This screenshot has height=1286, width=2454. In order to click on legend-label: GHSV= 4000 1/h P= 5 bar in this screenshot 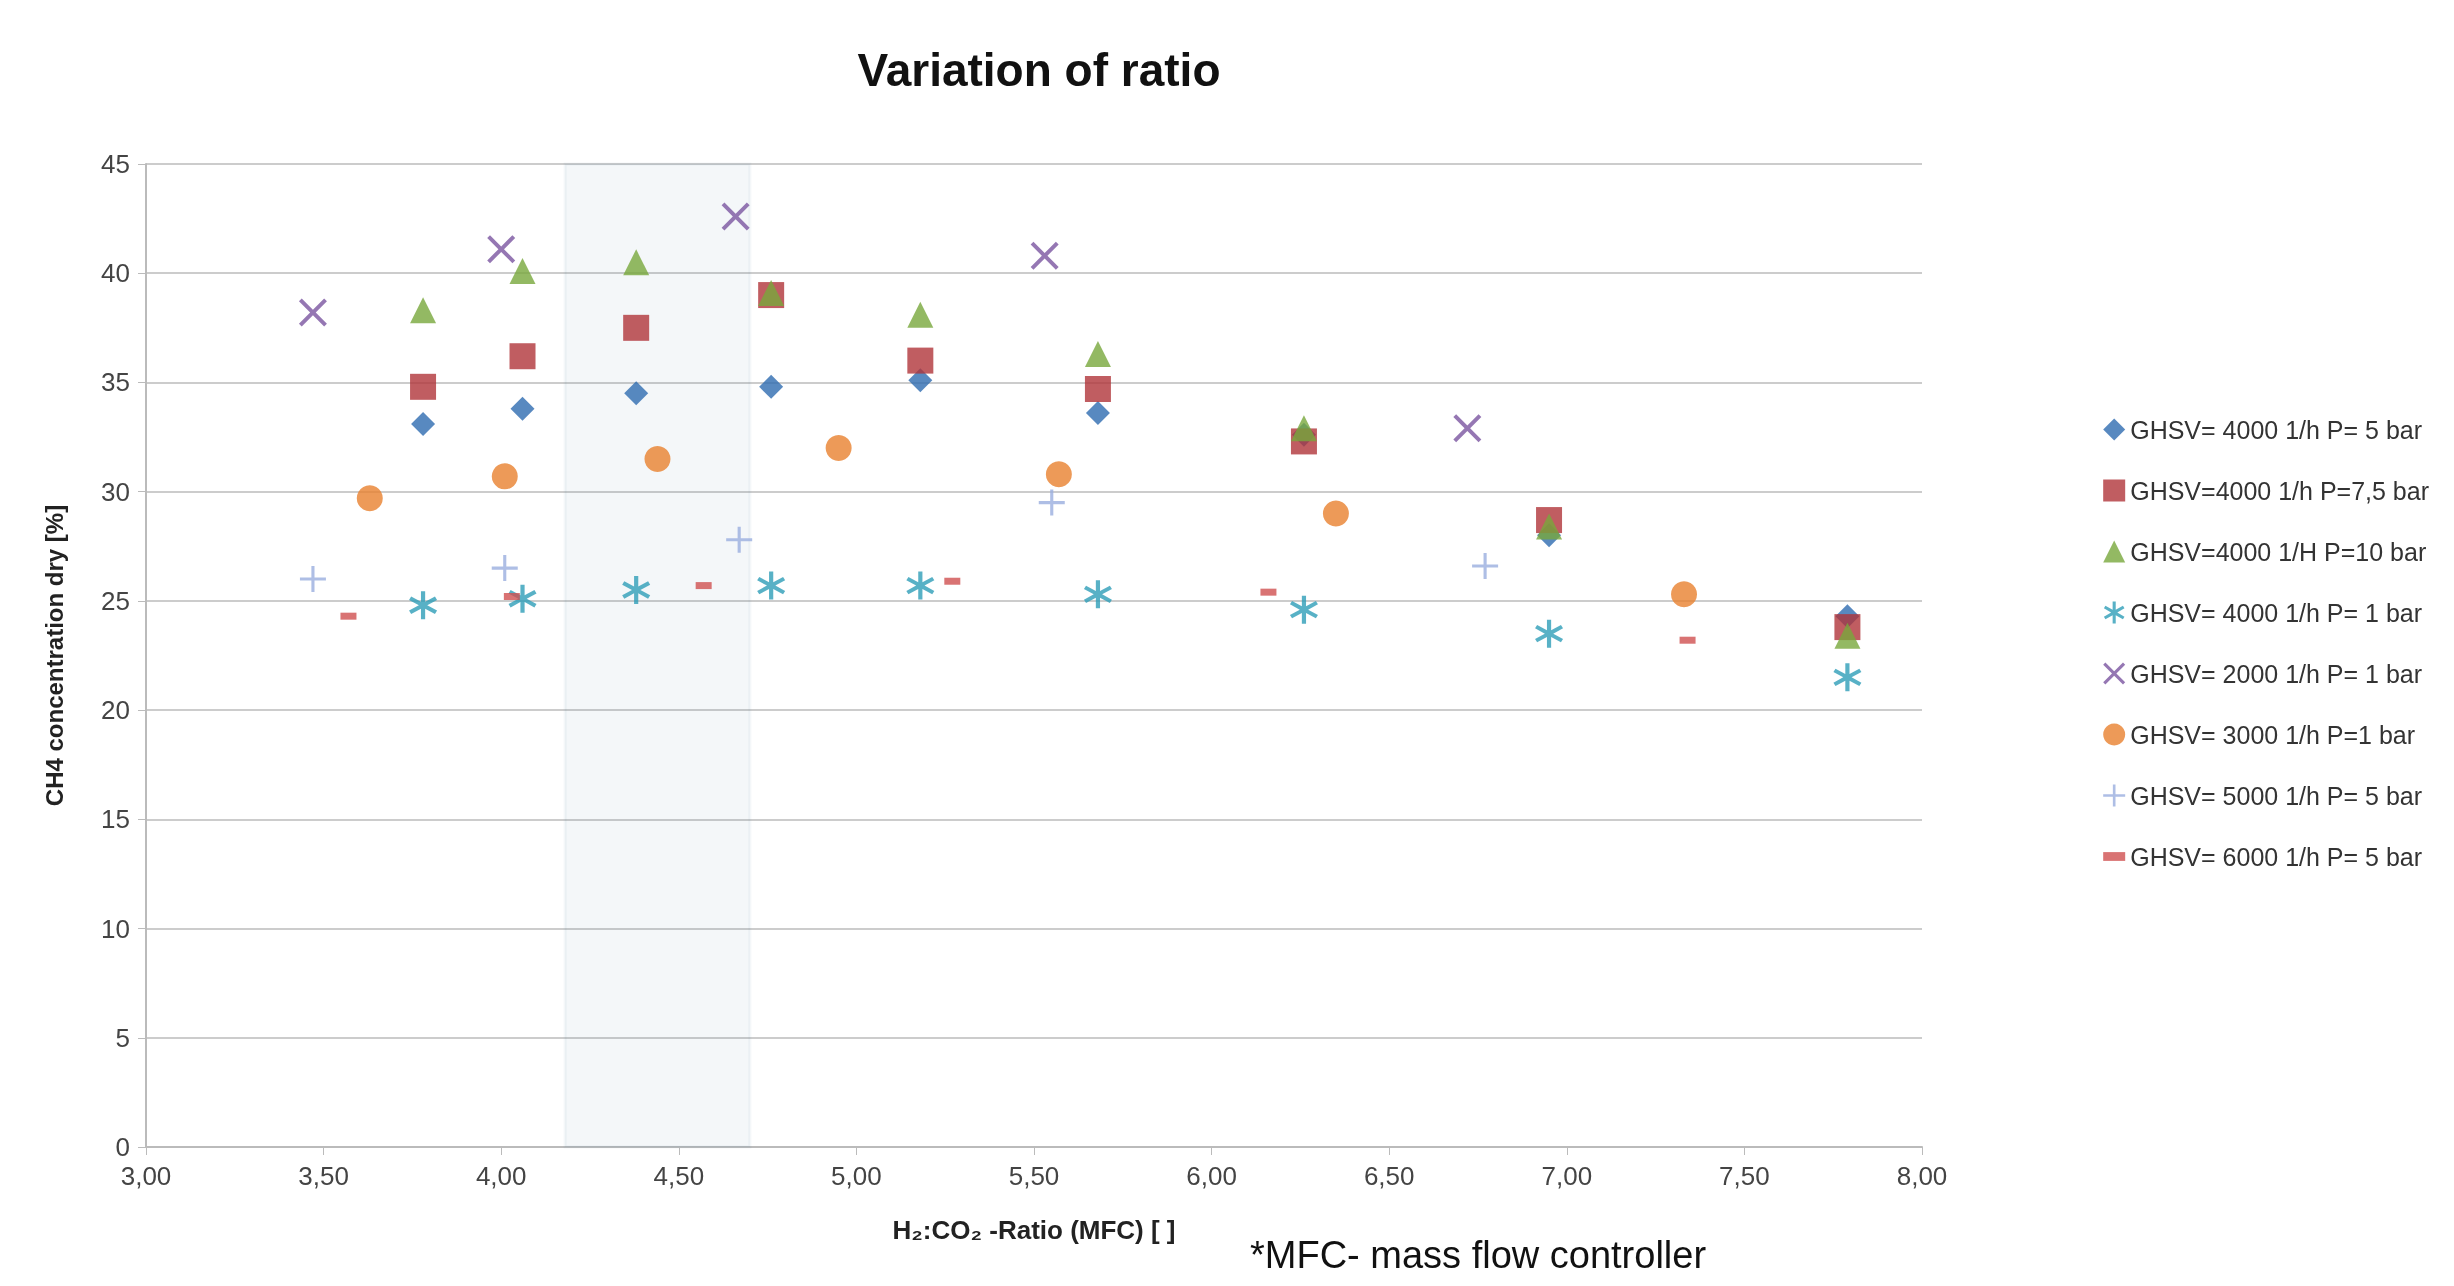, I will do `click(2276, 429)`.